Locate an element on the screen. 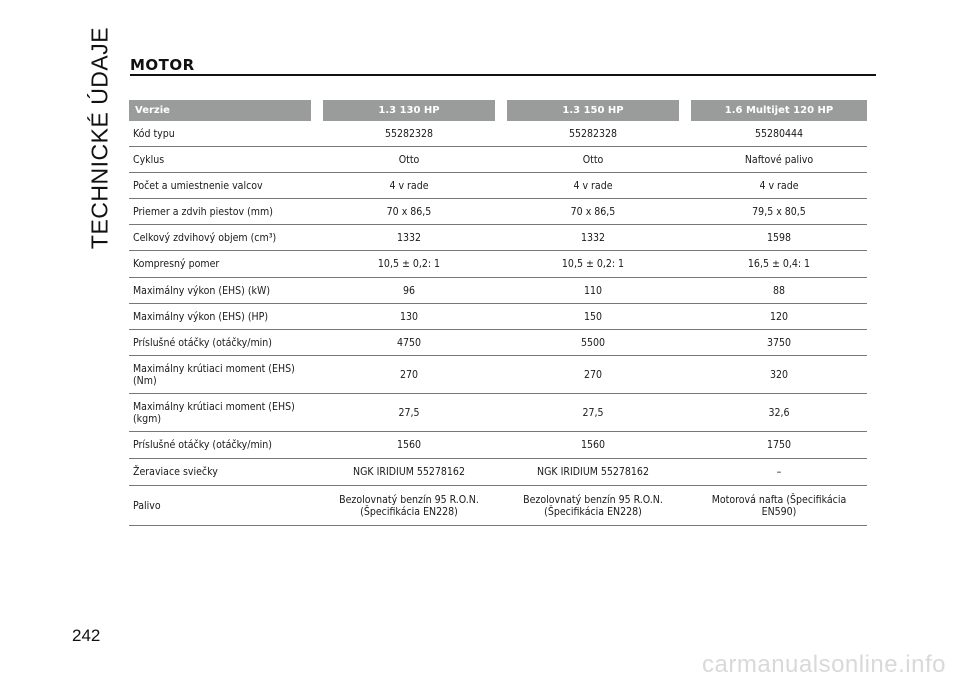 This screenshot has width=960, height=683. row-value: 88 is located at coordinates (779, 291).